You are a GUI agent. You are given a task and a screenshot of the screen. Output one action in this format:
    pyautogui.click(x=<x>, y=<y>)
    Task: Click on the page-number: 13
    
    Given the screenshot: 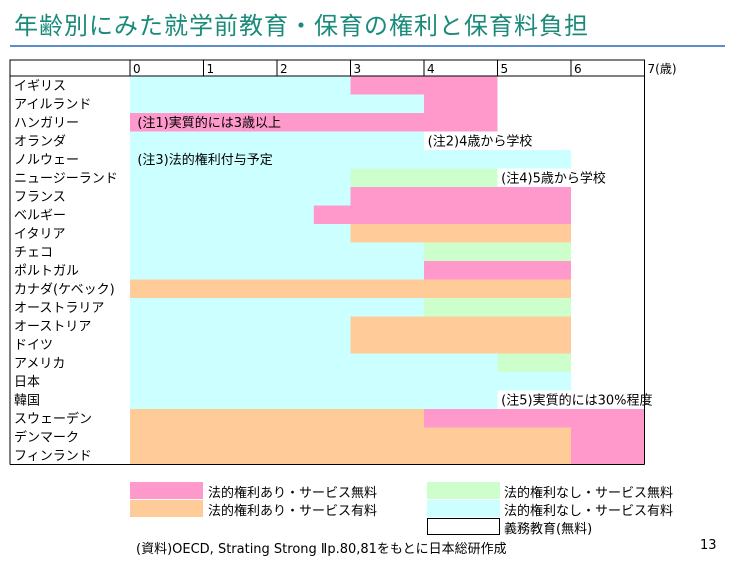 What is the action you would take?
    pyautogui.click(x=708, y=545)
    